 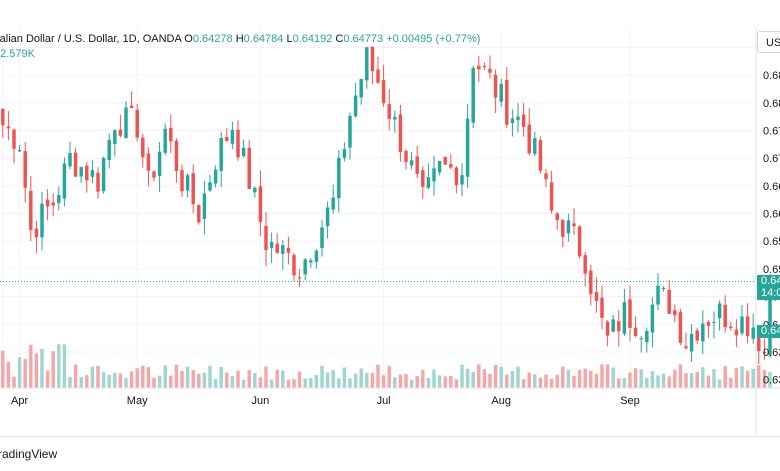 What do you see at coordinates (770, 281) in the screenshot?
I see `last-price-value: 0.64` at bounding box center [770, 281].